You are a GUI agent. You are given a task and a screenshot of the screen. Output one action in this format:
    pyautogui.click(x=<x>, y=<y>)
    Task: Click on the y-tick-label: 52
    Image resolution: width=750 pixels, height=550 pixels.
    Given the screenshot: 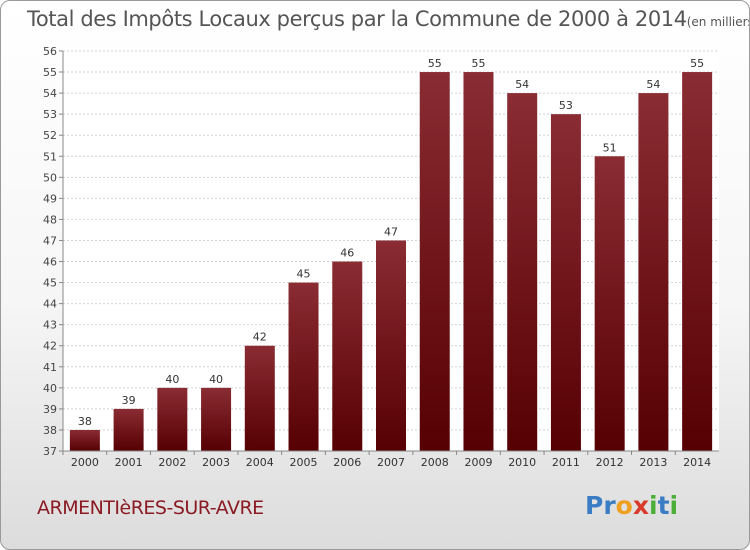 What is the action you would take?
    pyautogui.click(x=50, y=135)
    